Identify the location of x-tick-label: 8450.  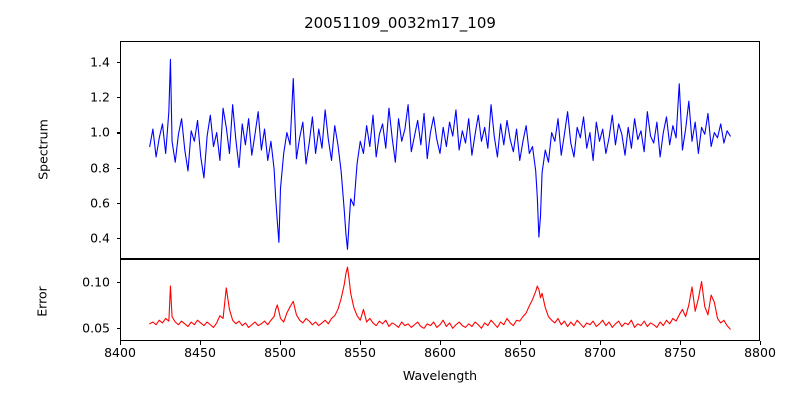
(200, 352).